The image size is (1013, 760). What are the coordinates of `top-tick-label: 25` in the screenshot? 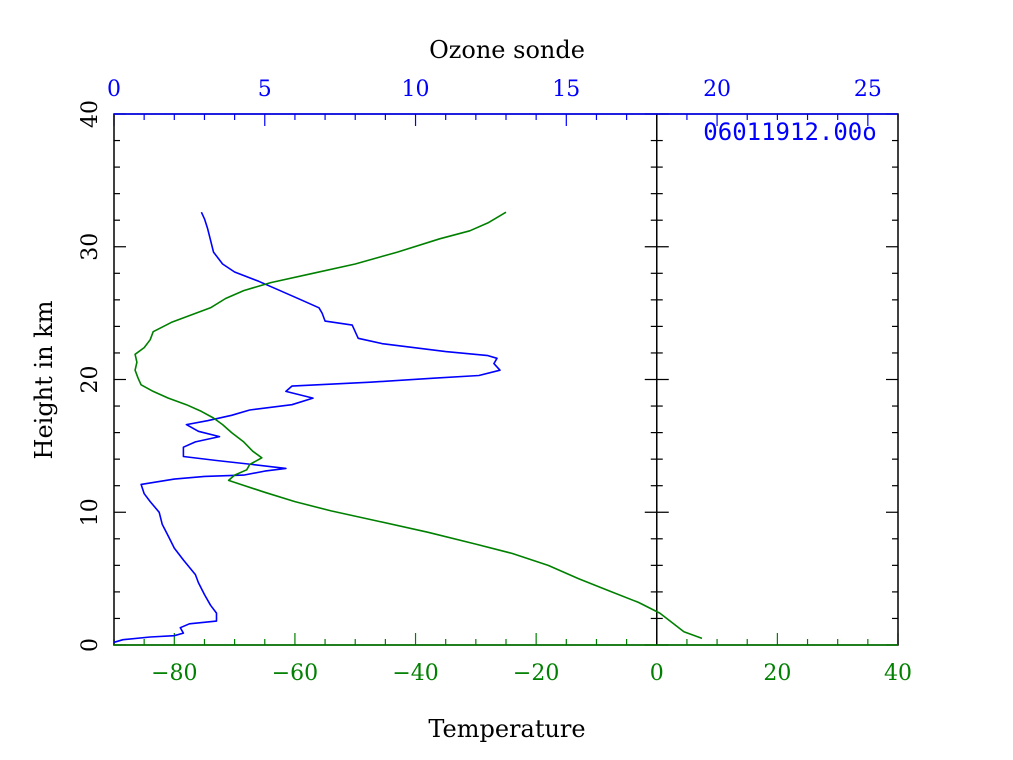 It's located at (868, 89).